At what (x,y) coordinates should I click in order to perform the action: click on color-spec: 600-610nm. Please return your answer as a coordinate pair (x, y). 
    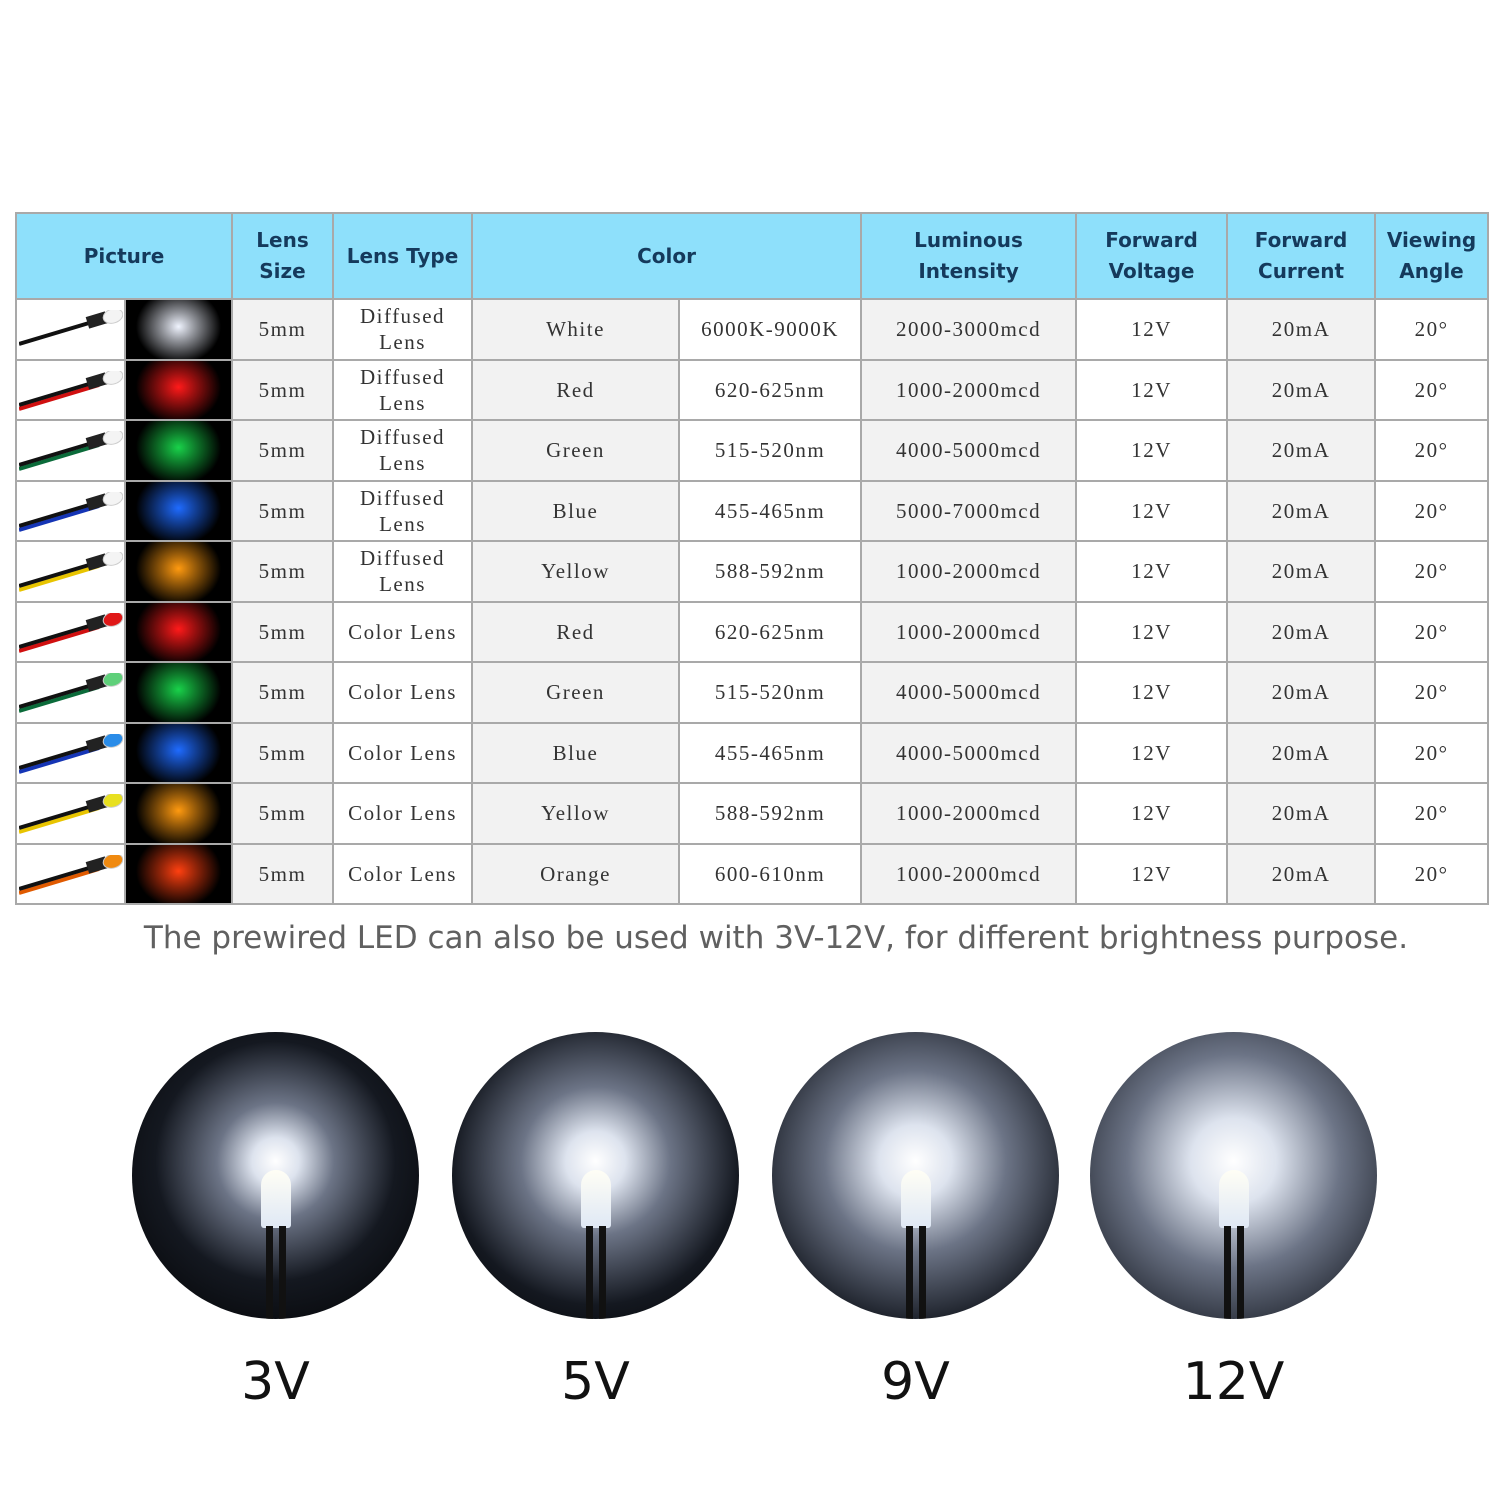
    Looking at the image, I should click on (770, 873).